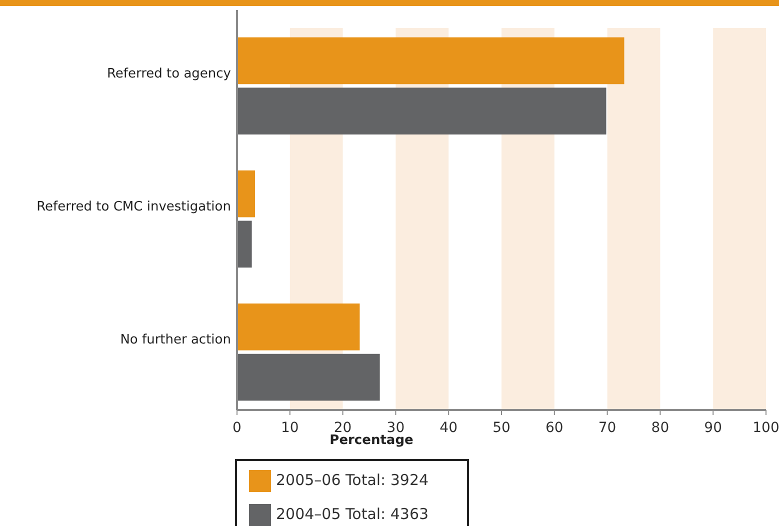 This screenshot has height=526, width=779. I want to click on x-tick-label: 30, so click(395, 428).